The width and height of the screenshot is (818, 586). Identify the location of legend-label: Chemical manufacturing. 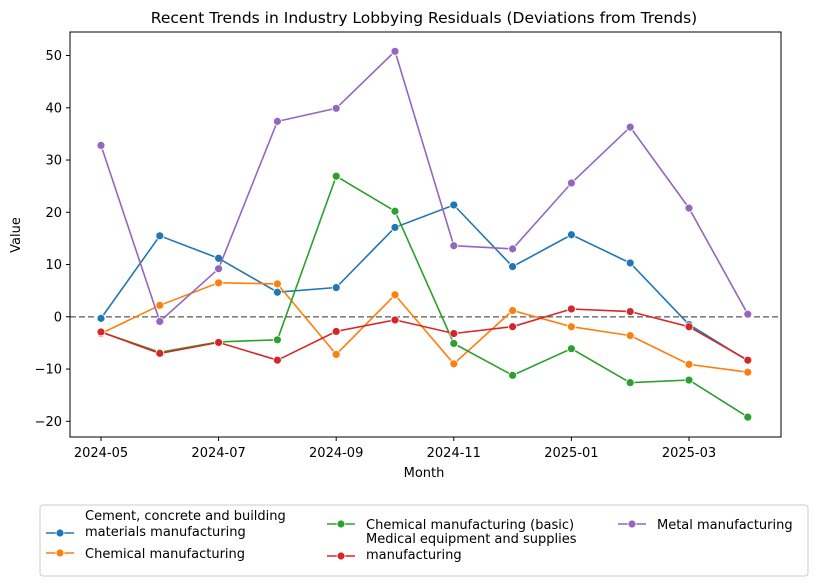
(165, 554).